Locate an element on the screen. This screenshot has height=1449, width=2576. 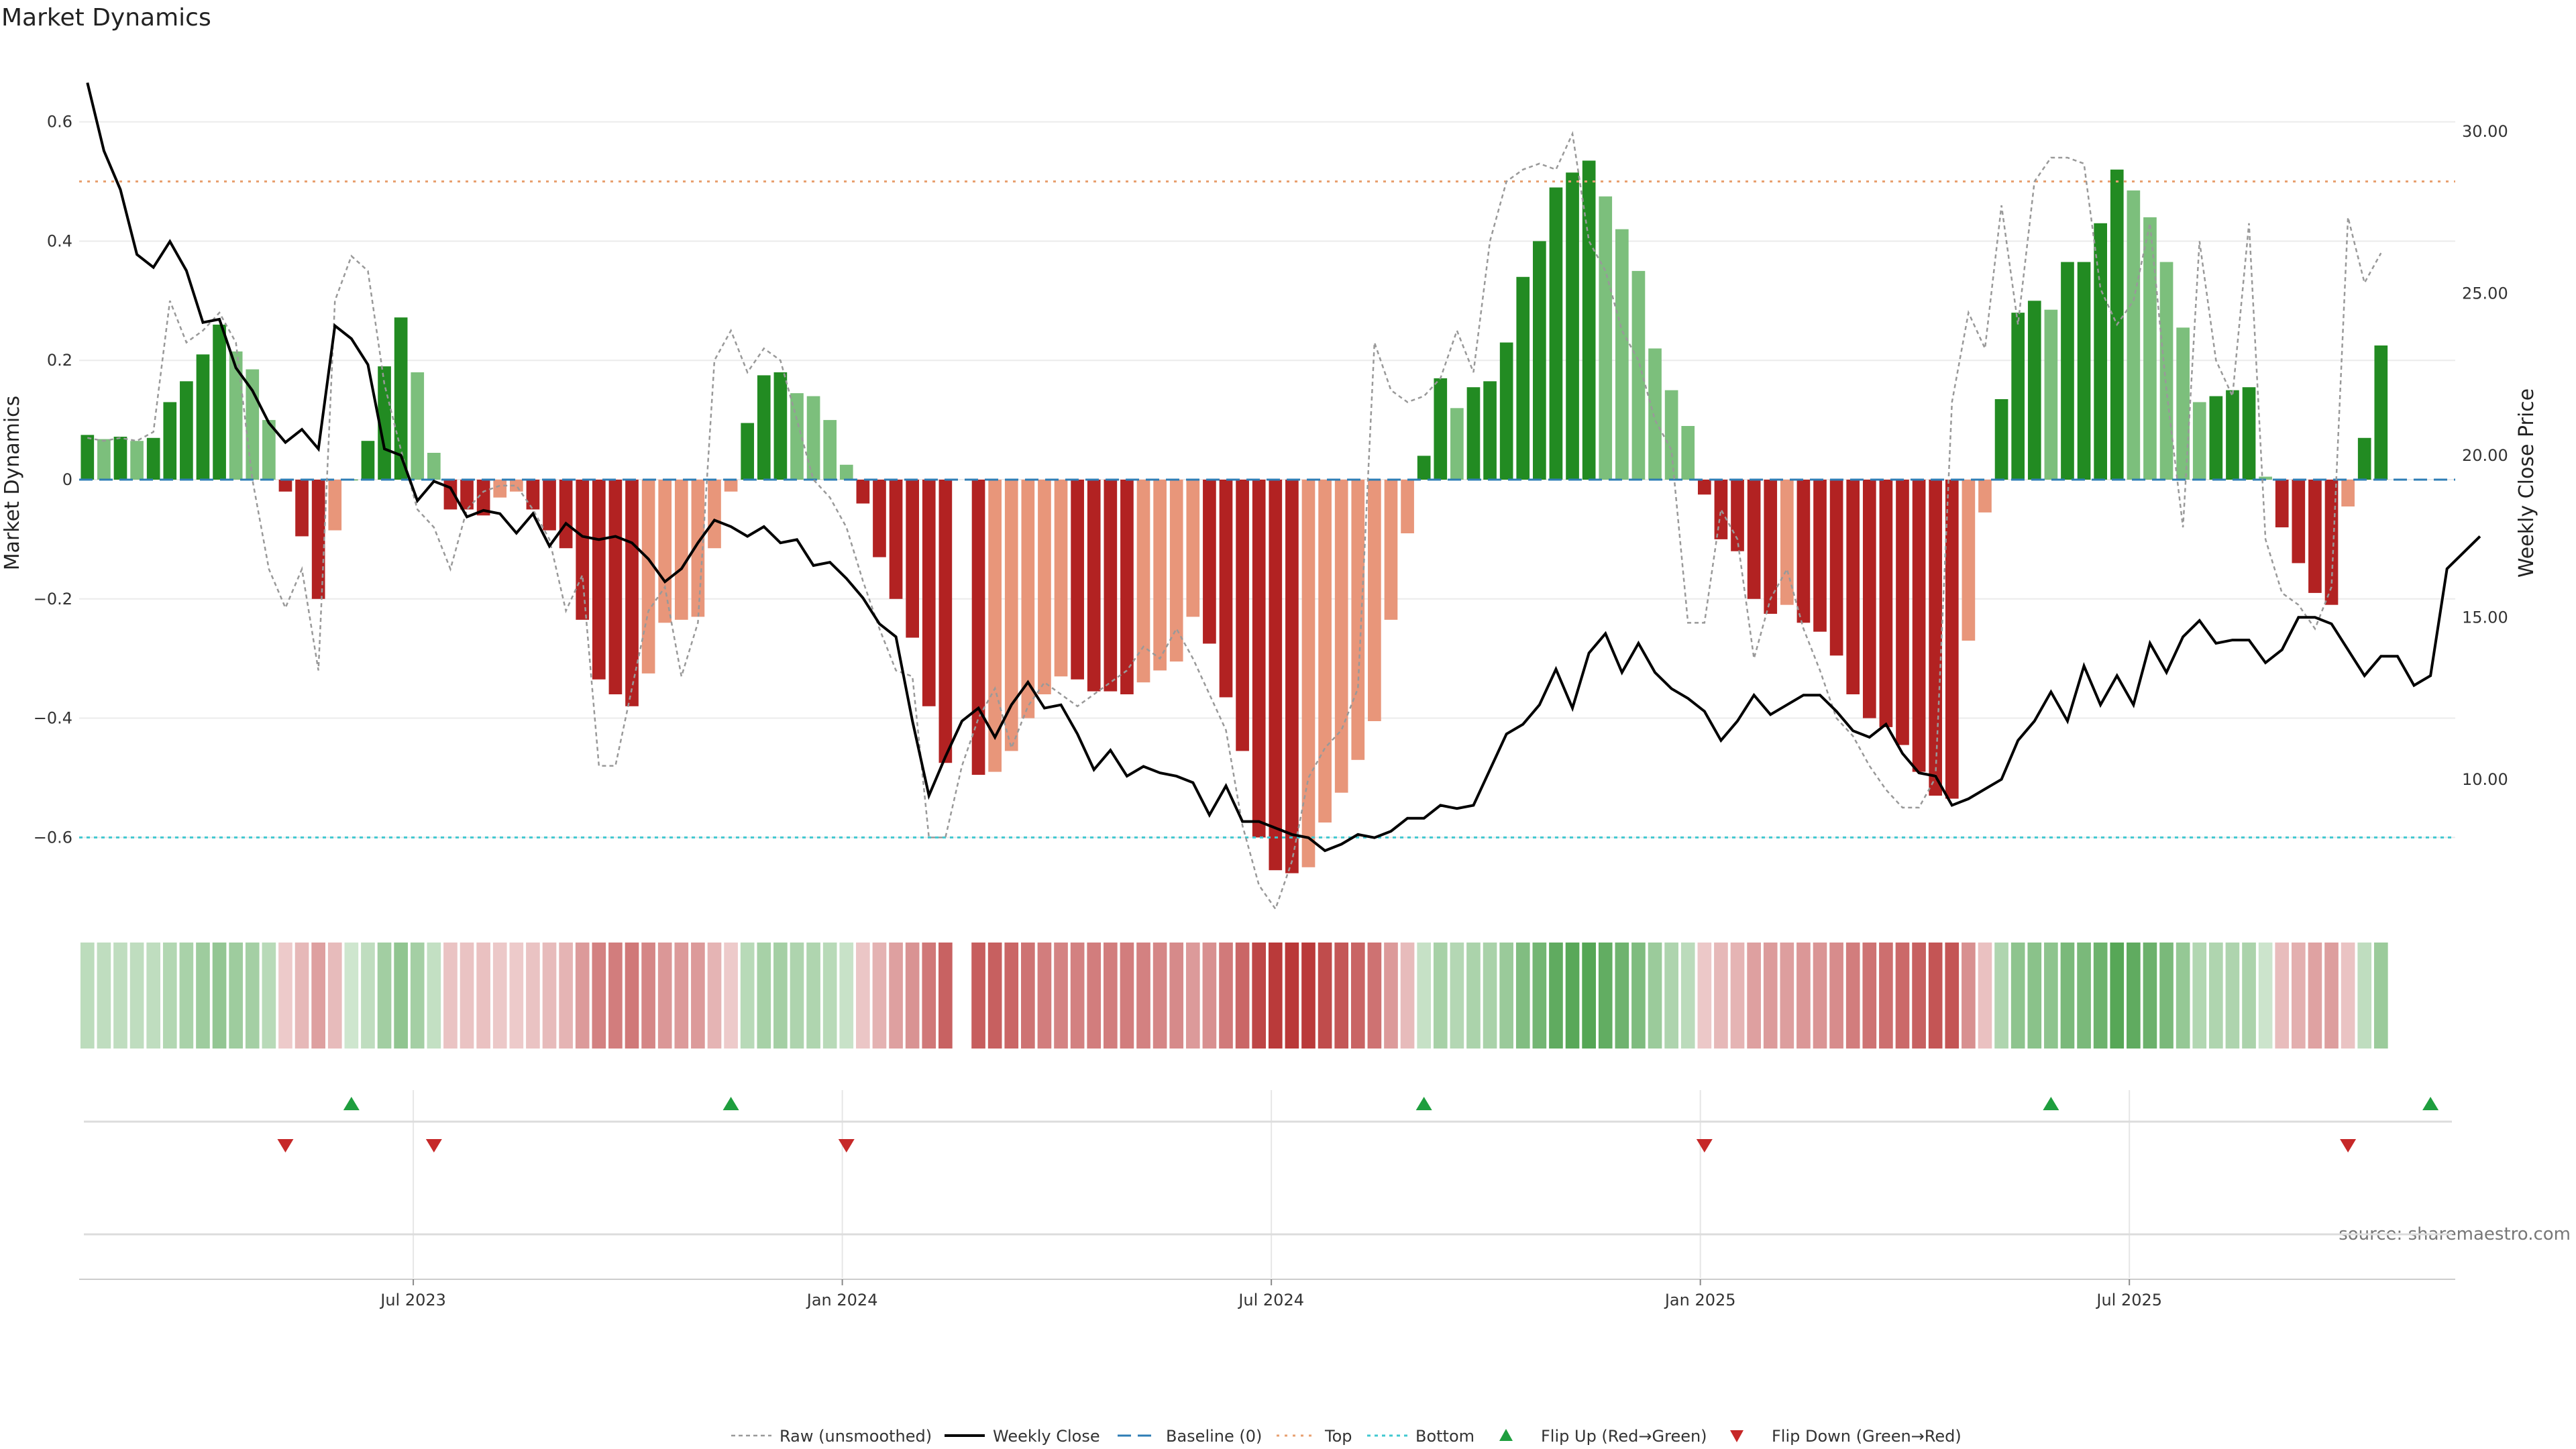
legend-flip-up-symbol is located at coordinates (1506, 1435).